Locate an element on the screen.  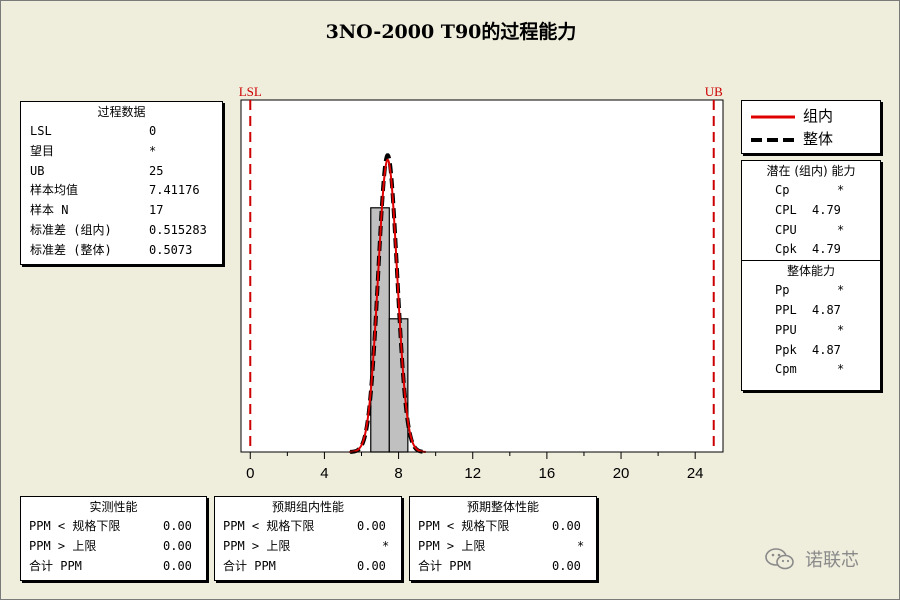
row-value: 4.79 is located at coordinates (826, 209).